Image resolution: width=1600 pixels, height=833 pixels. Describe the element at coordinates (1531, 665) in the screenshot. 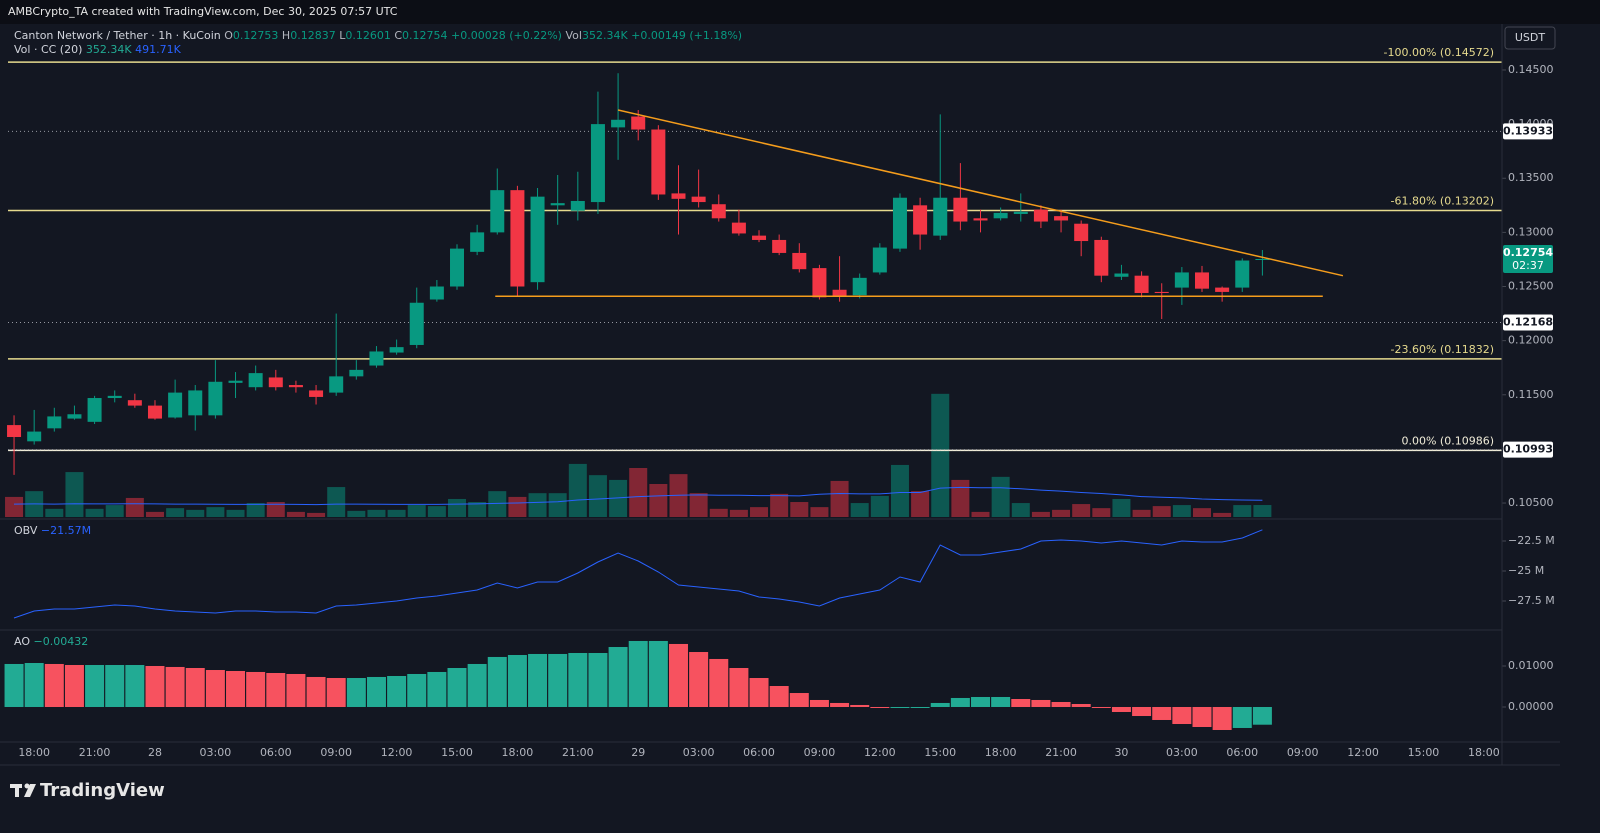

I see `y-tick-label: 0.01000` at that location.